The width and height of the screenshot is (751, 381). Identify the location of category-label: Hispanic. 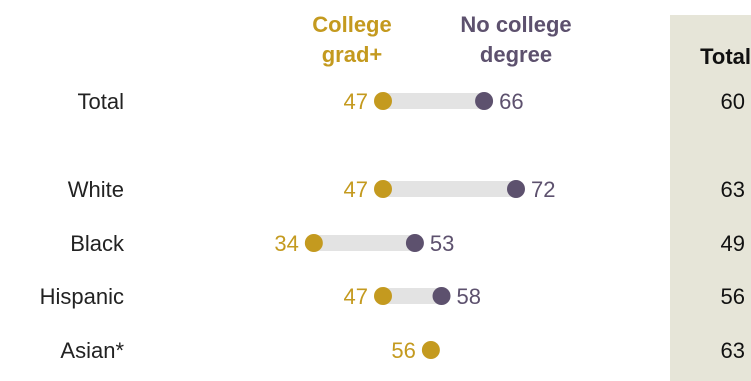
(82, 296).